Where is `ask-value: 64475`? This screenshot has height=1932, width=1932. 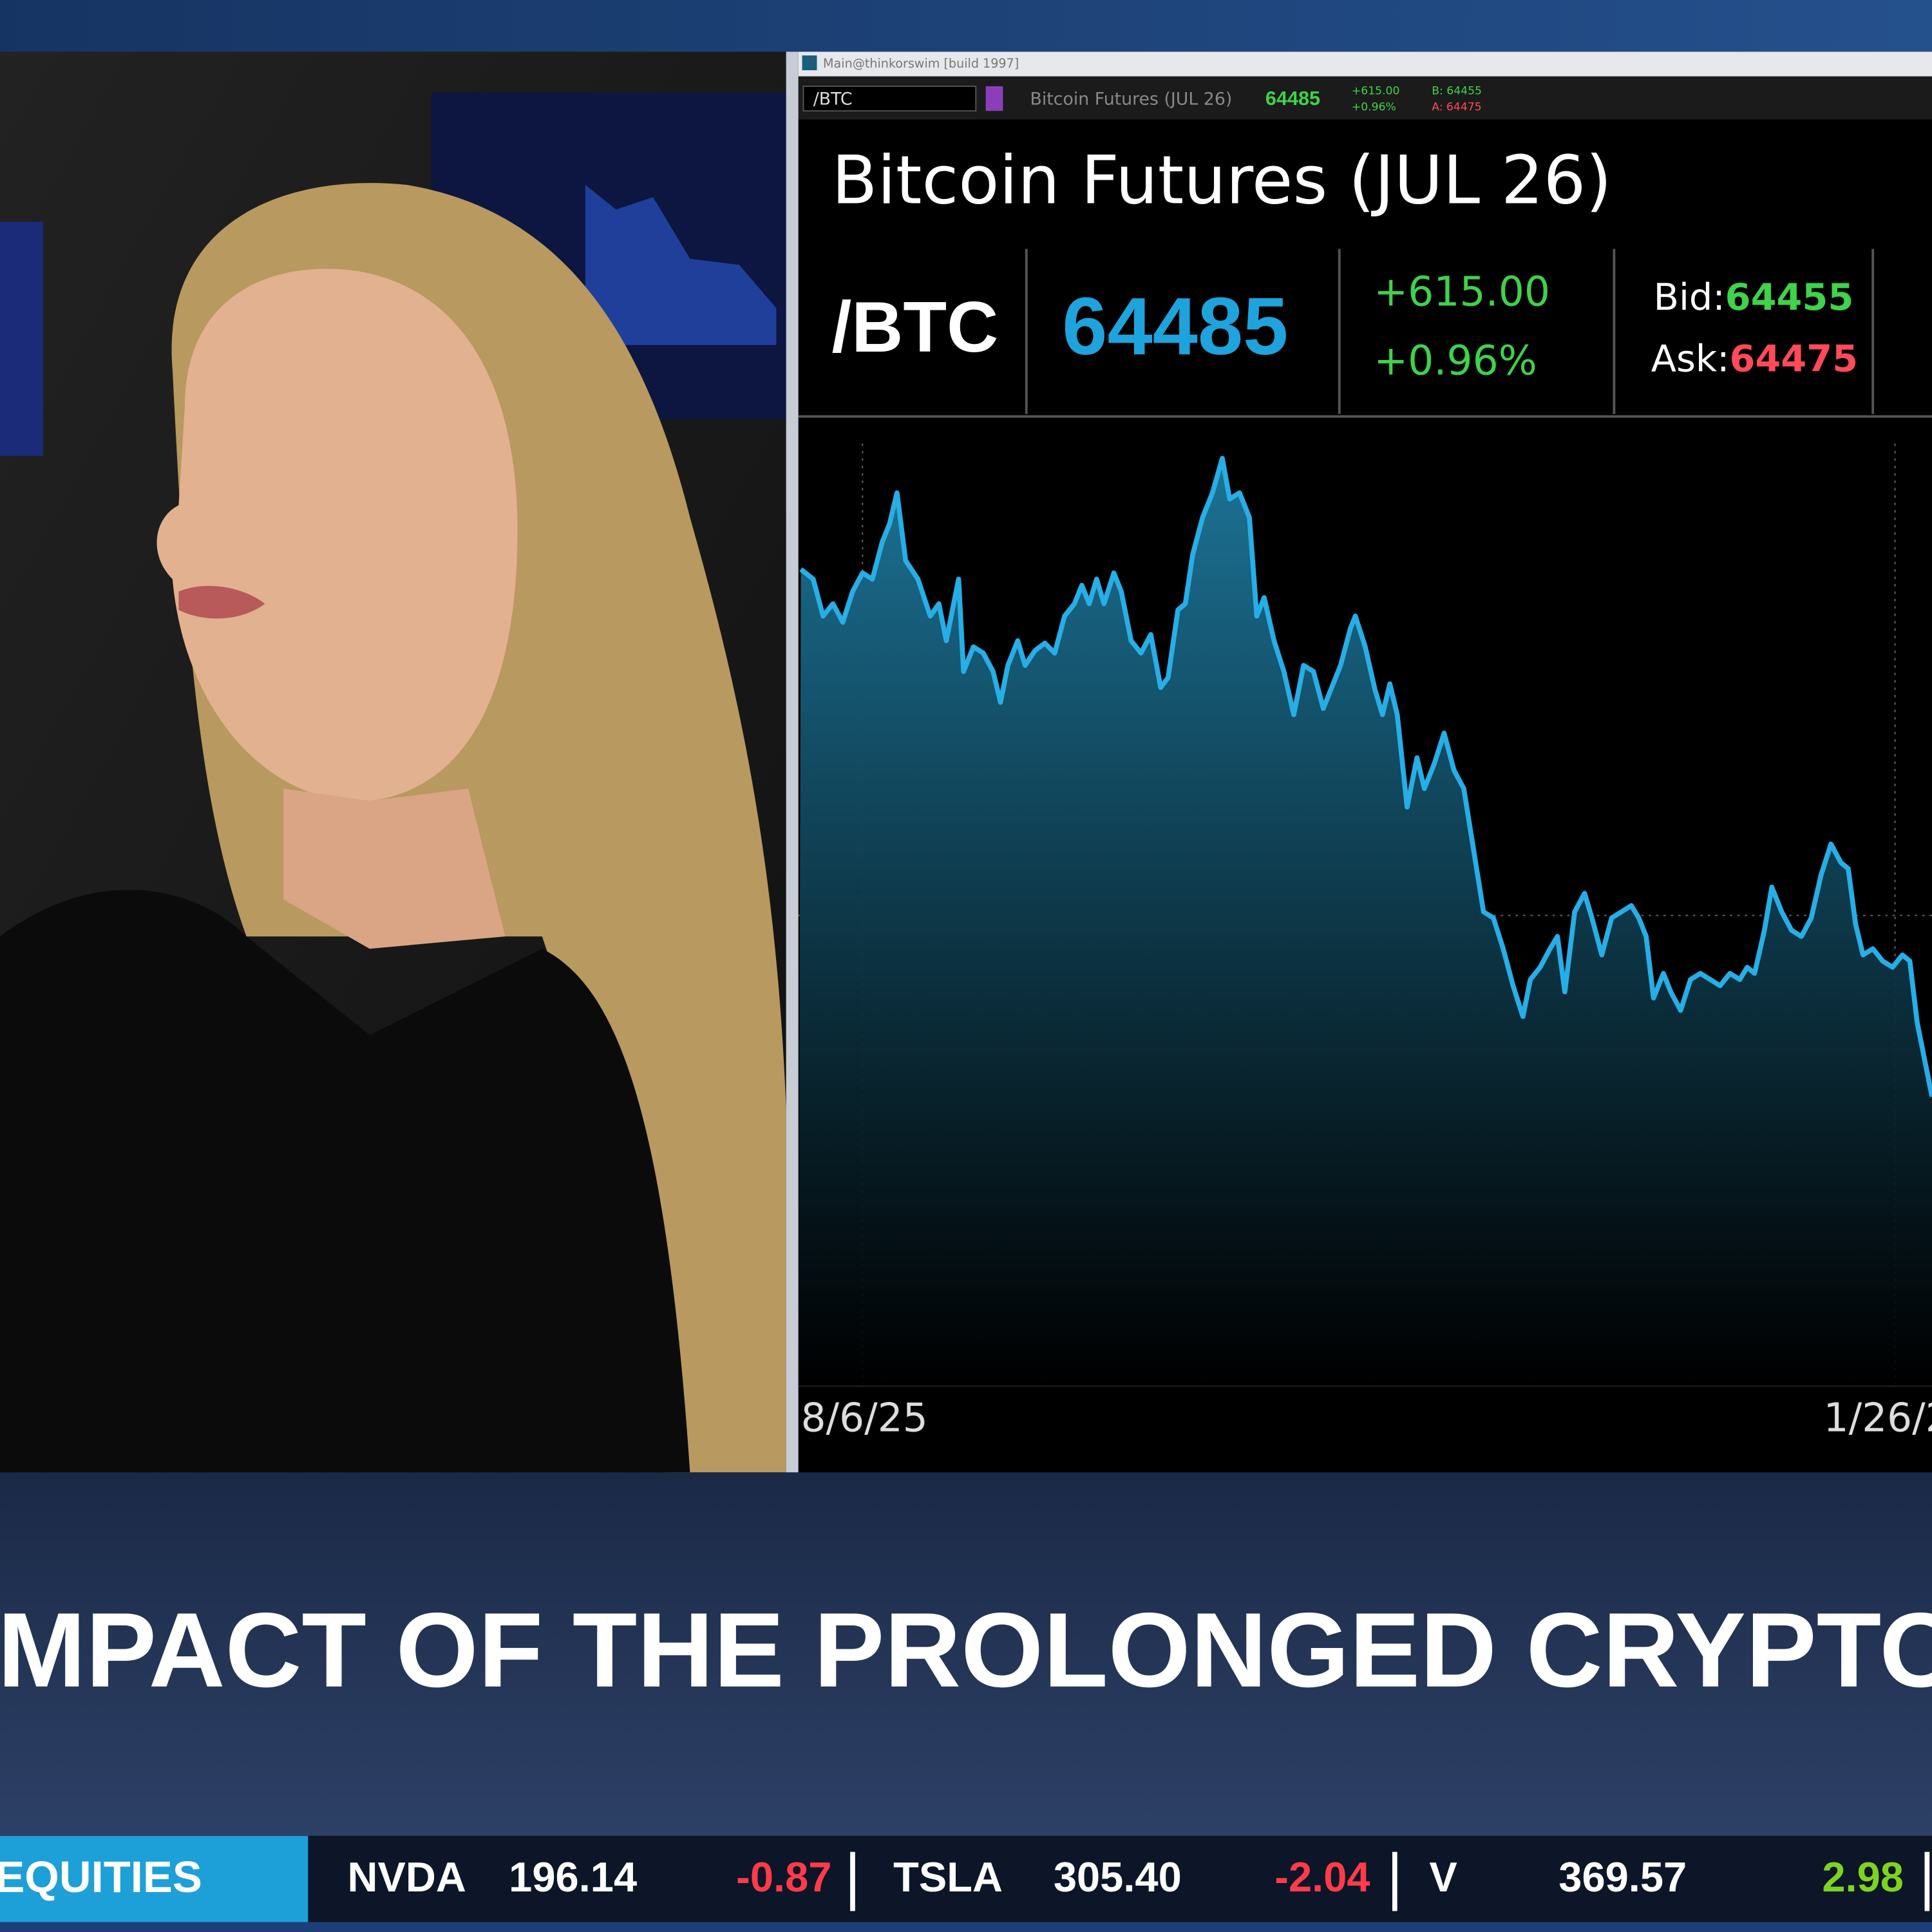
ask-value: 64475 is located at coordinates (1793, 358).